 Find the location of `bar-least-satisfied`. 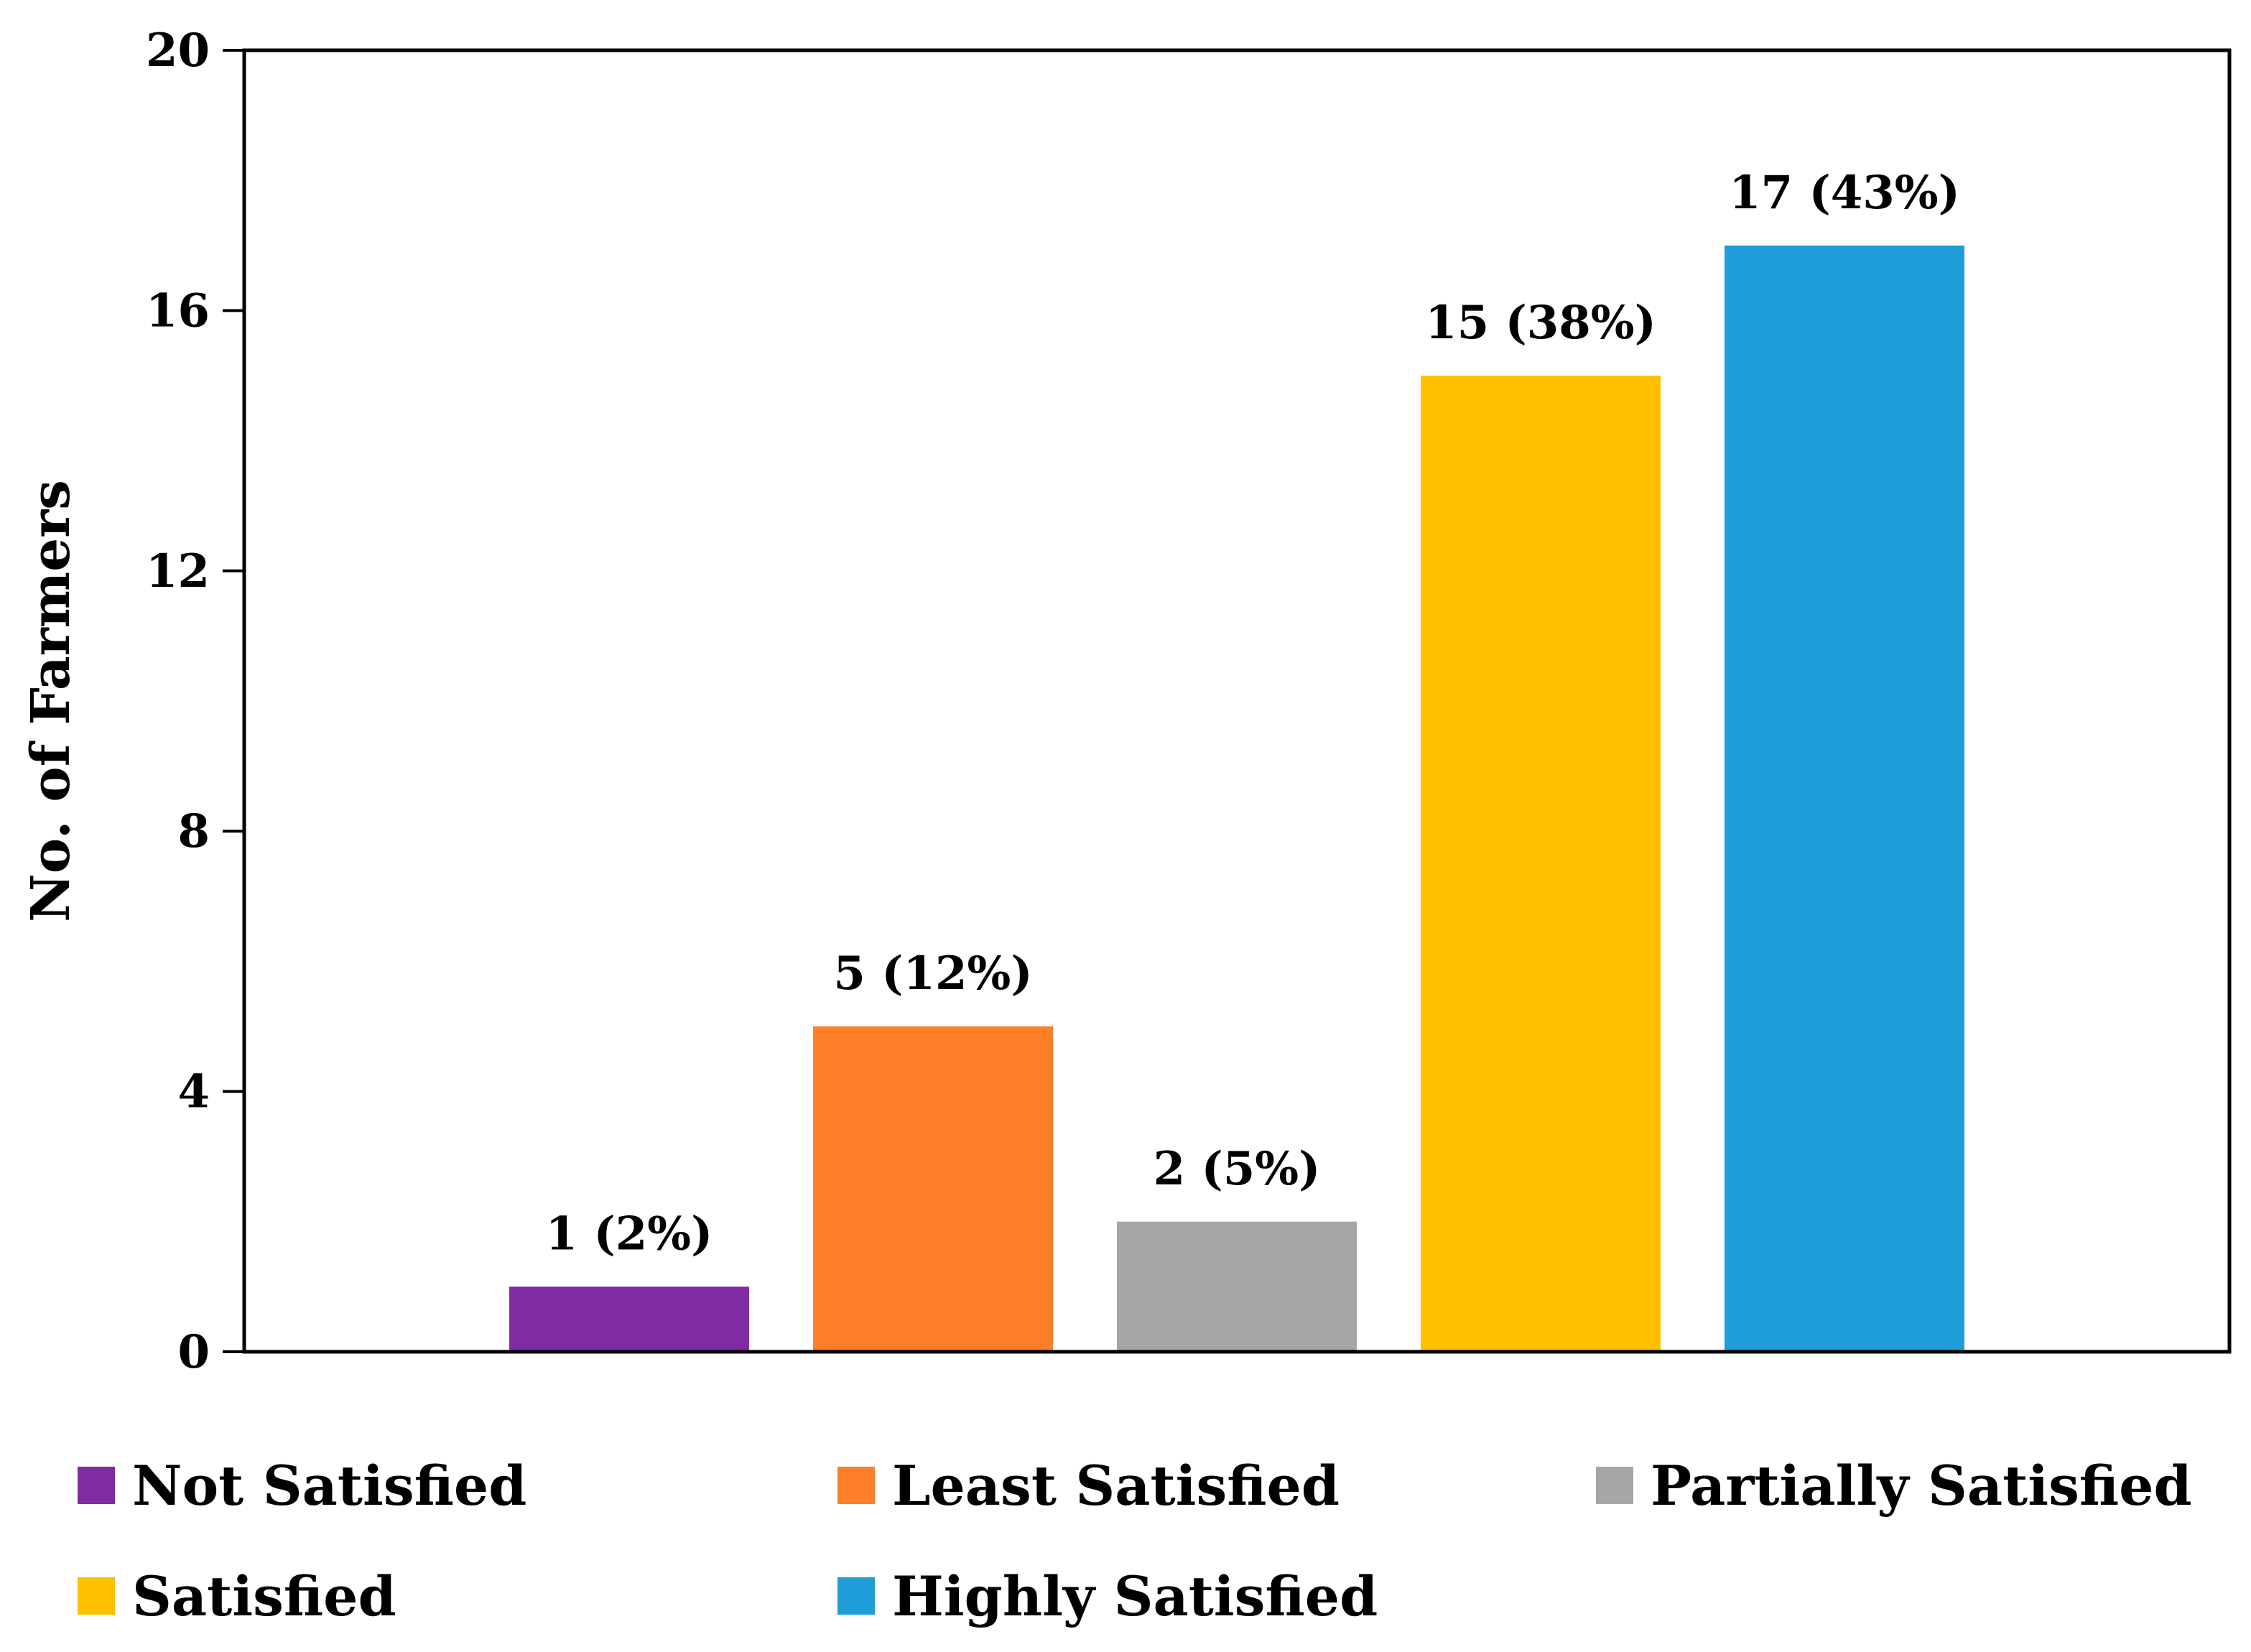

bar-least-satisfied is located at coordinates (933, 1189).